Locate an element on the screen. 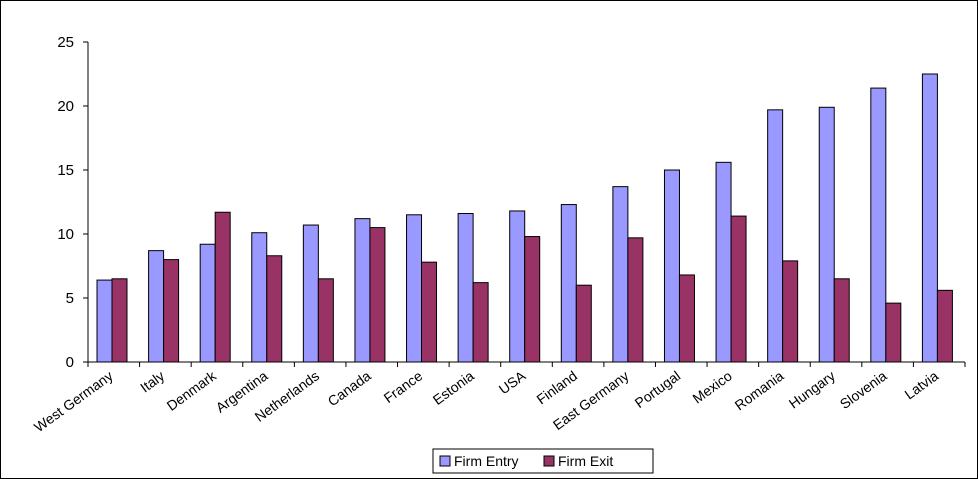 The height and width of the screenshot is (479, 978). x-category-label: Portugal is located at coordinates (658, 389).